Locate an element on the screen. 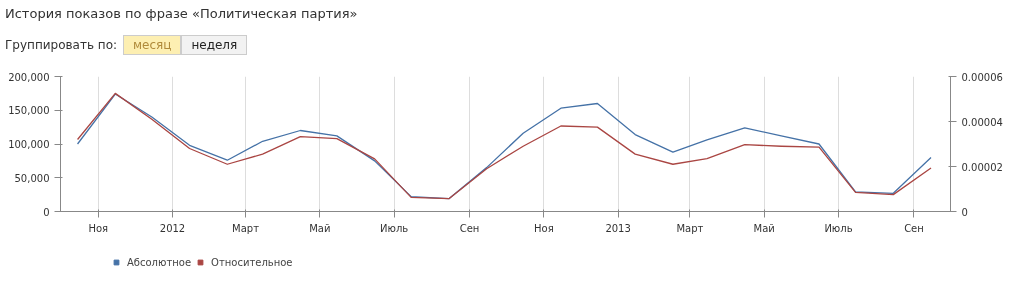  x-tick-label: 2012 is located at coordinates (172, 228).